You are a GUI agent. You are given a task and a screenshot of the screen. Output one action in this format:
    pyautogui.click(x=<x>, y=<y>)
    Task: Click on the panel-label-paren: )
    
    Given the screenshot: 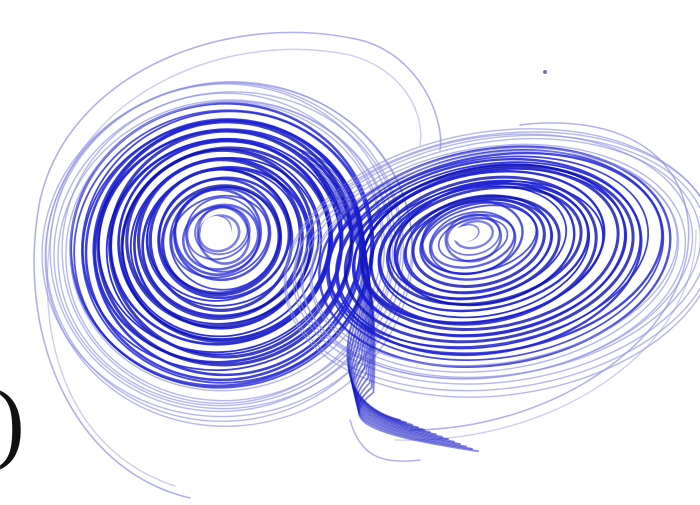 What is the action you would take?
    pyautogui.click(x=14, y=427)
    